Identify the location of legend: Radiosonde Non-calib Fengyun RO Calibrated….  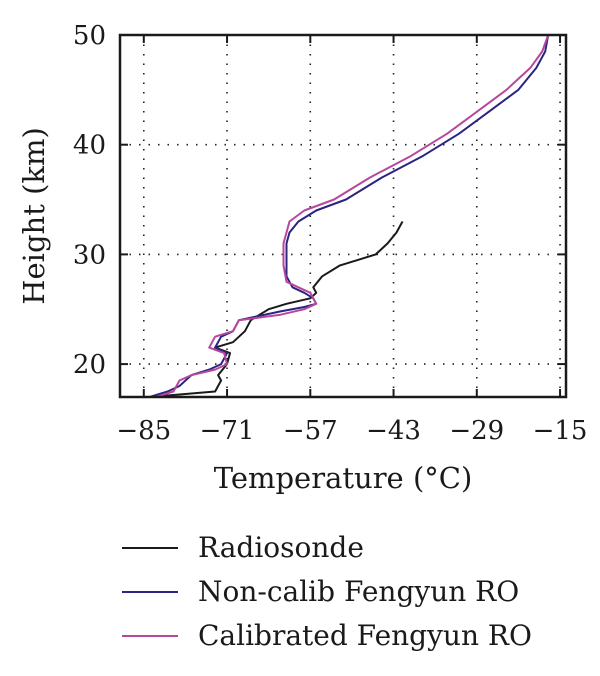
(327, 591).